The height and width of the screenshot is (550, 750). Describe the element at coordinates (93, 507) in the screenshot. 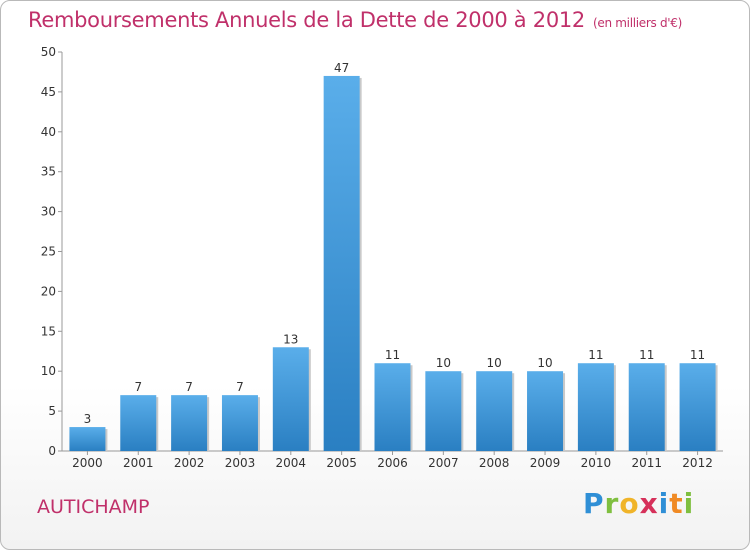

I see `commune-name: AUTICHAMP` at that location.